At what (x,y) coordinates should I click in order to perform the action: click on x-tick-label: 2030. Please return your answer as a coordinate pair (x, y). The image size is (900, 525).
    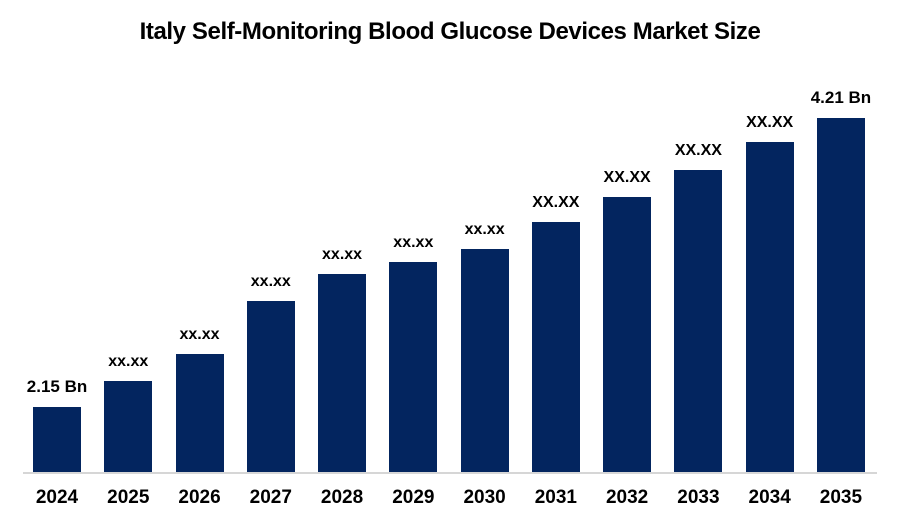
    Looking at the image, I should click on (484, 497).